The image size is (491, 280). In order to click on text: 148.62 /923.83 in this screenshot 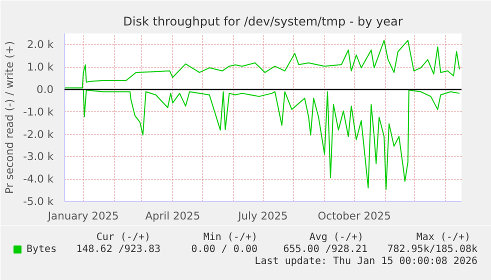, I will do `click(118, 249)`.